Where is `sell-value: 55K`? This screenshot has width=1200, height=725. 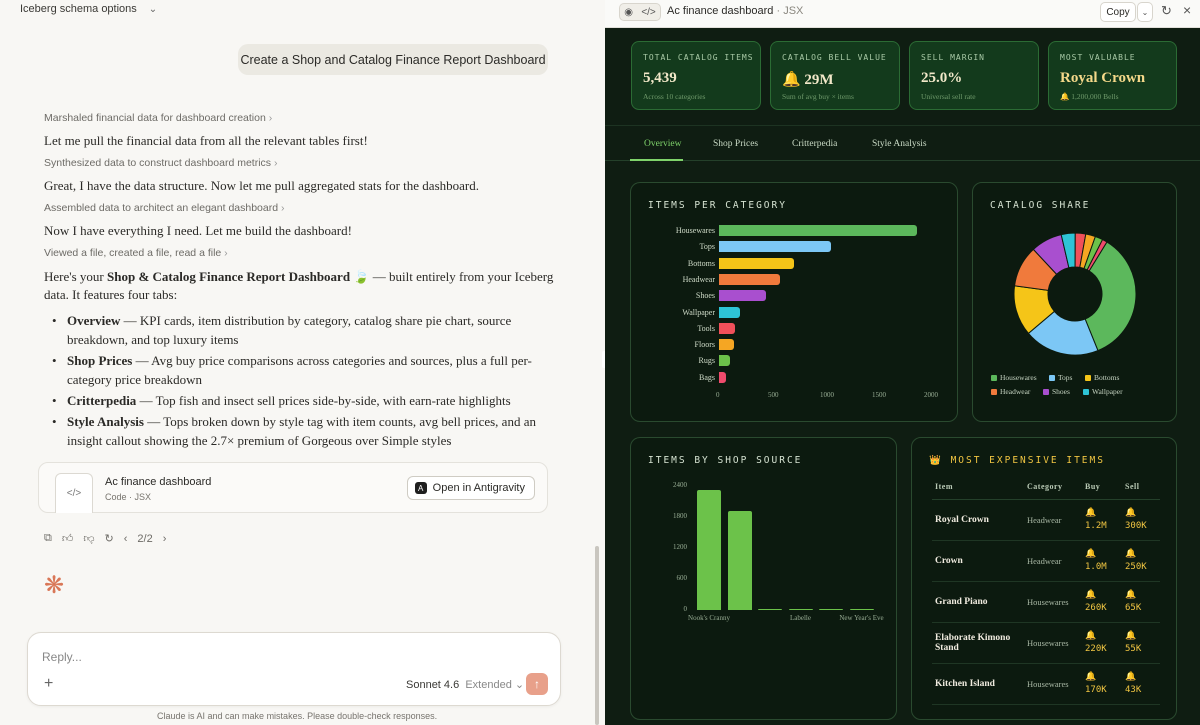
sell-value: 55K is located at coordinates (1133, 649).